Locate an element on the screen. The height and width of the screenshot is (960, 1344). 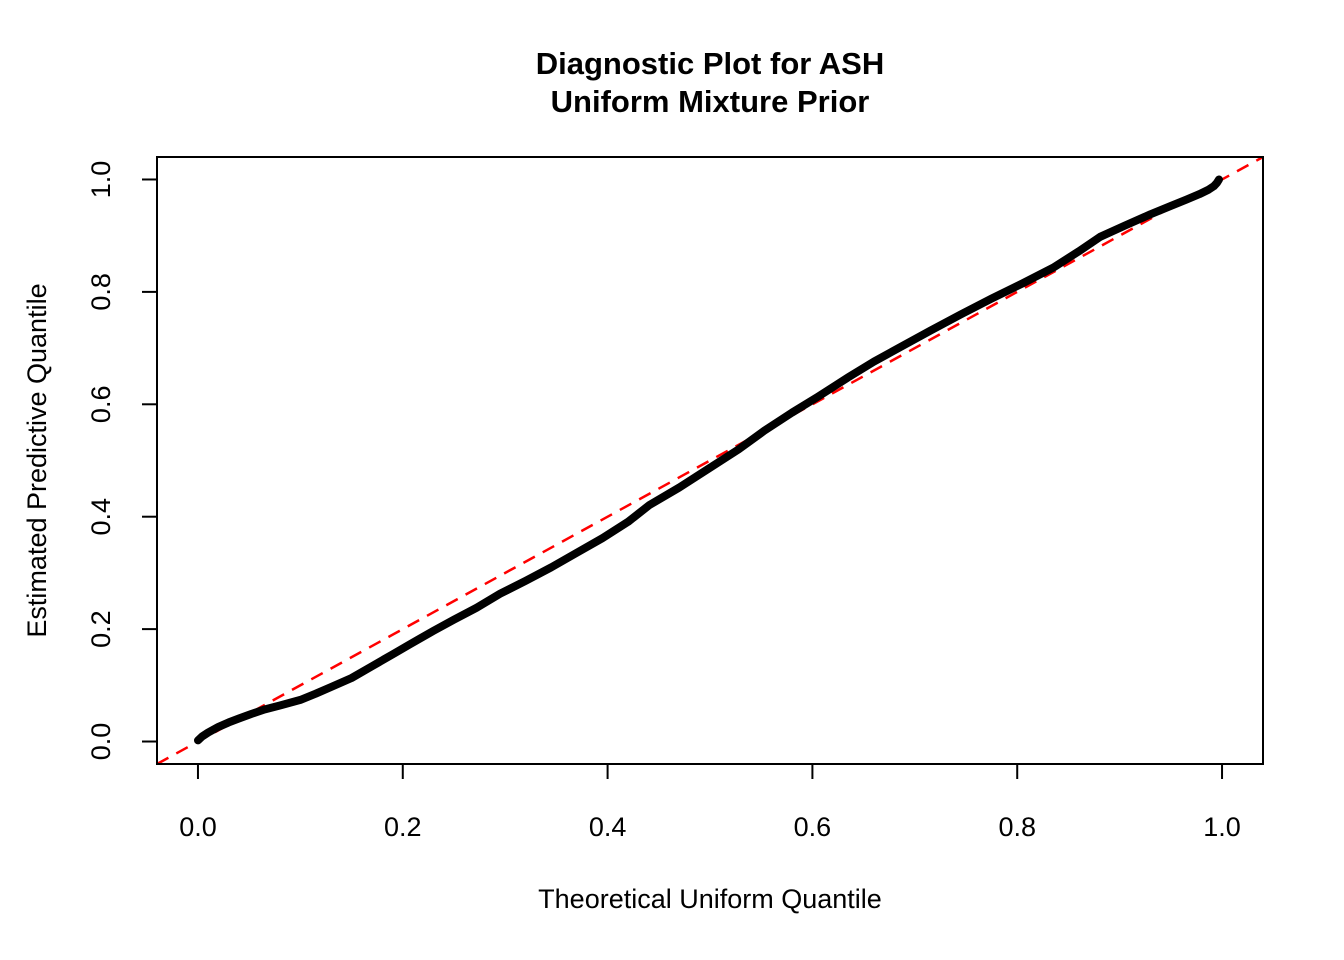
chart-title-line-1: Diagnostic Plot for ASH is located at coordinates (710, 63).